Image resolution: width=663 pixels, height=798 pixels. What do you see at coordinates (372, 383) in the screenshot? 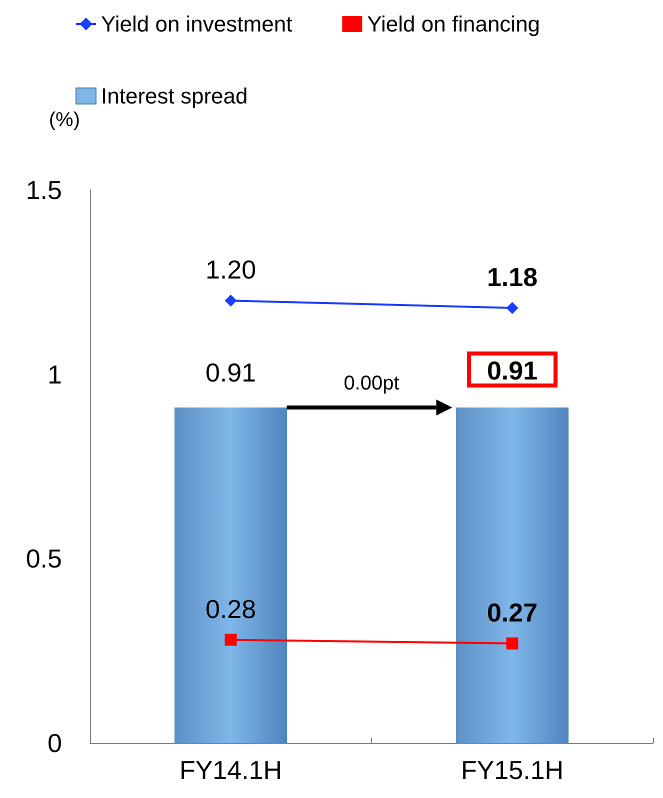
I see `annotation: 0.00pt` at bounding box center [372, 383].